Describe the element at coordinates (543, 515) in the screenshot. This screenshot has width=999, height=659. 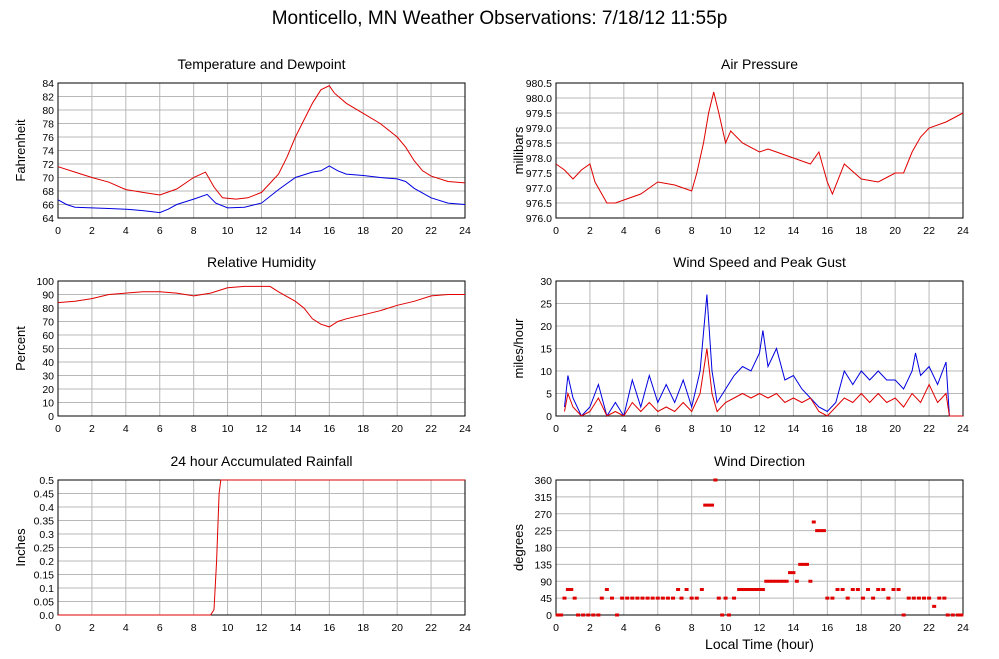
I see `y-tick-label: 270` at that location.